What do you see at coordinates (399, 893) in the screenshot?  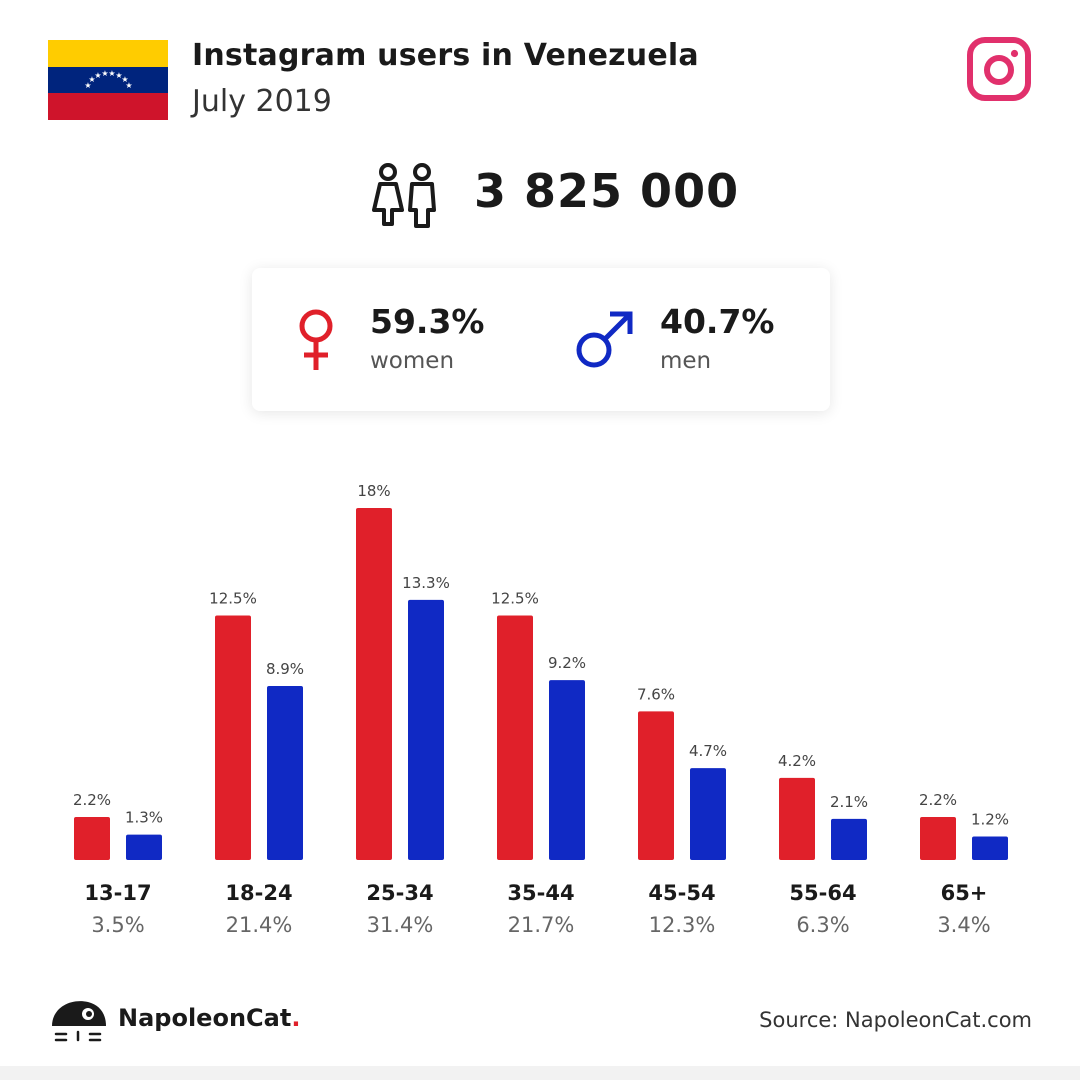 I see `category-label: 25-34` at bounding box center [399, 893].